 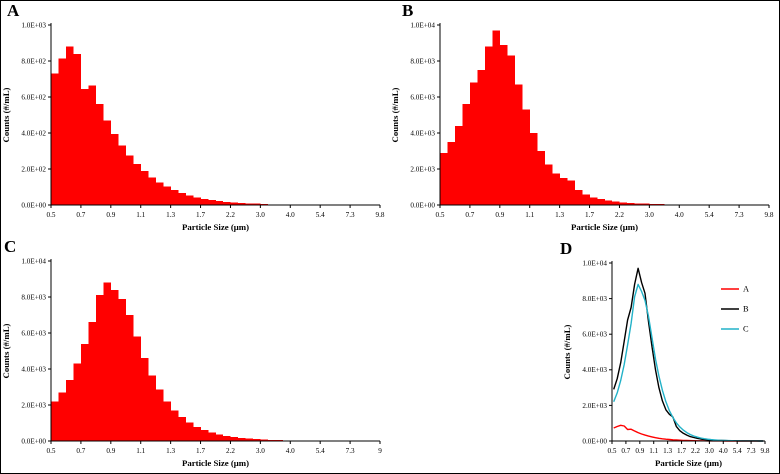 I want to click on x-tick-label: 9, so click(x=380, y=451).